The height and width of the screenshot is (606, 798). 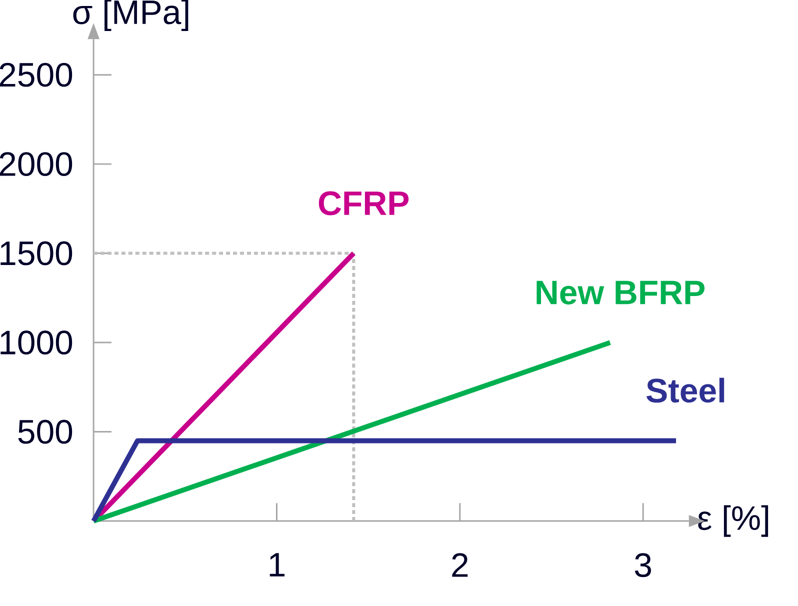 What do you see at coordinates (36, 74) in the screenshot?
I see `y-tick-label: 2500` at bounding box center [36, 74].